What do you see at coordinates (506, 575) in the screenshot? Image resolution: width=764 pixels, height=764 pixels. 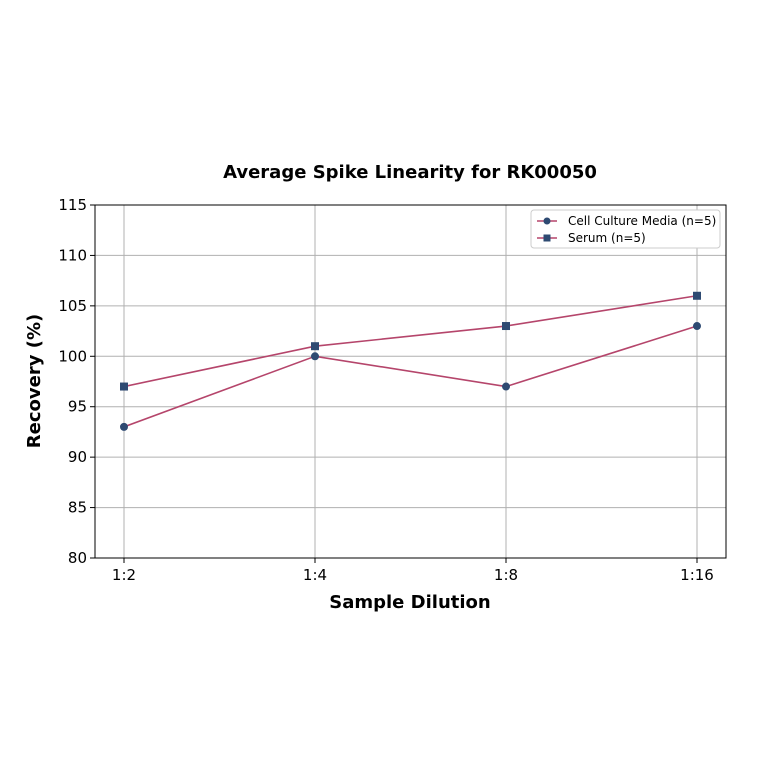 I see `x-tick-label: 1:8` at bounding box center [506, 575].